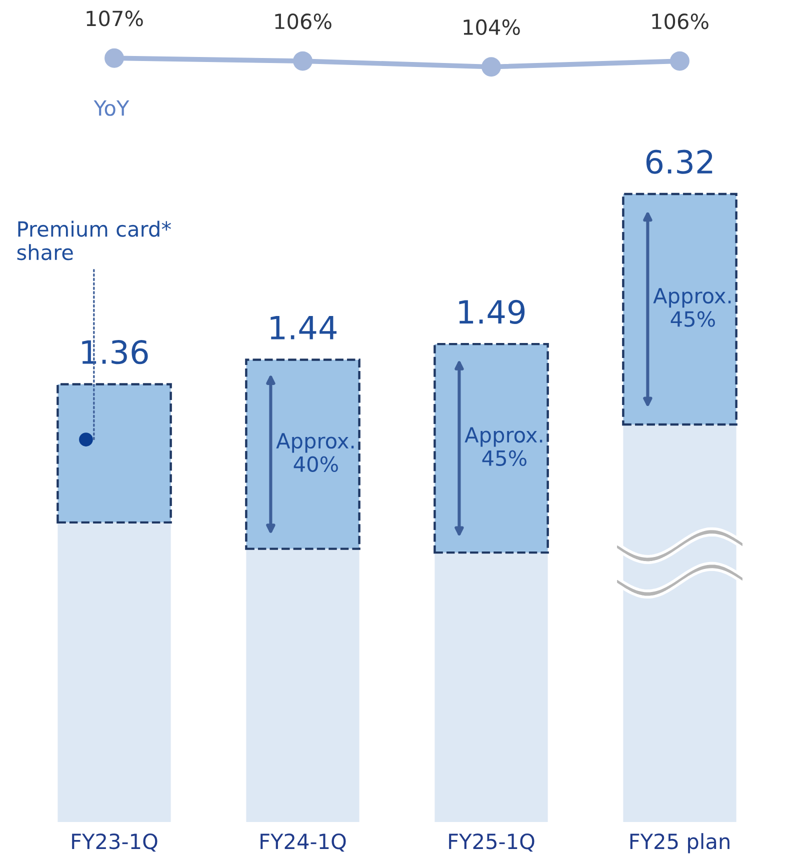 The width and height of the screenshot is (794, 863). Describe the element at coordinates (491, 842) in the screenshot. I see `x-tick-label: FY25-1Q` at that location.